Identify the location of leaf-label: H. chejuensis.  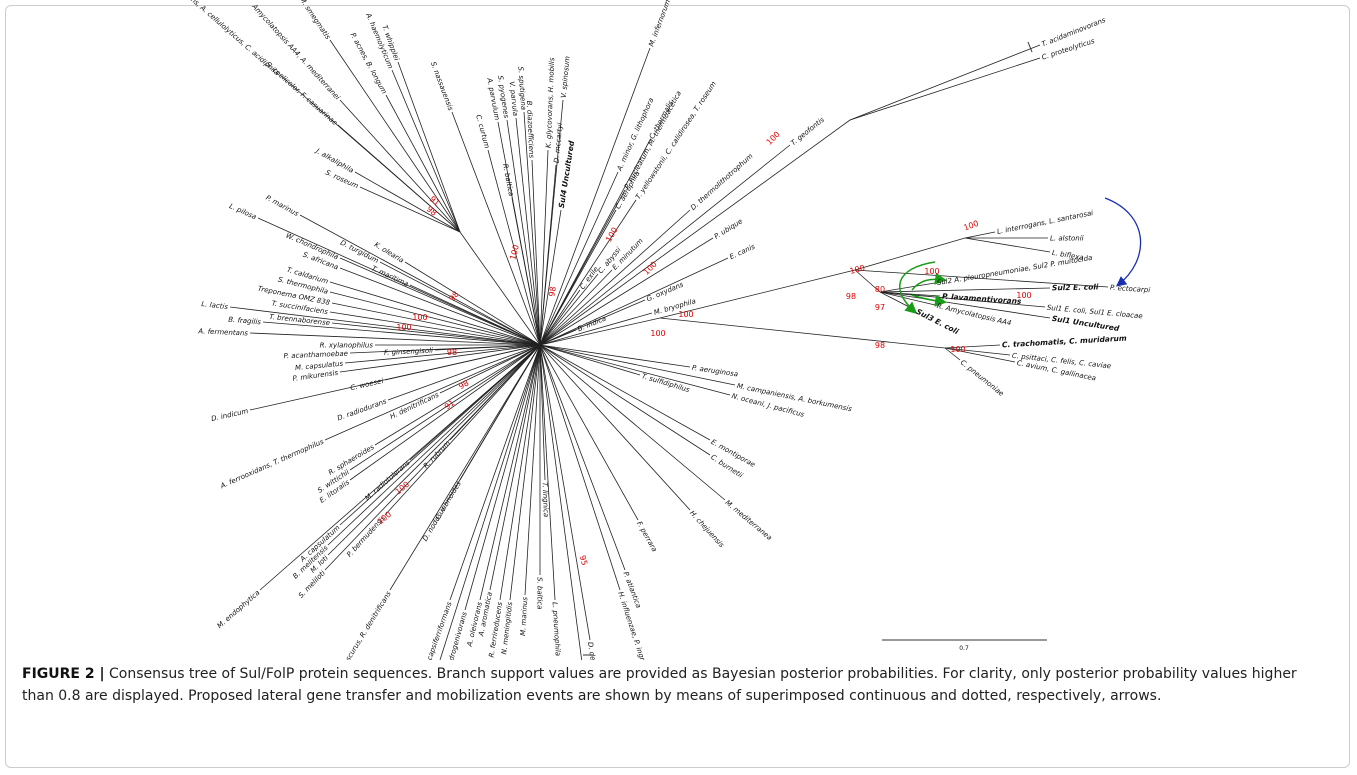
(707, 529).